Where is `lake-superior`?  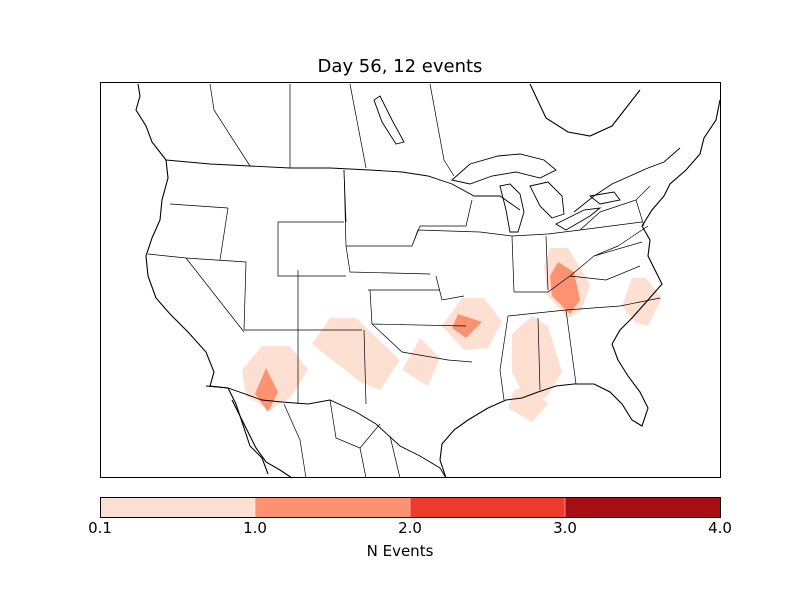 lake-superior is located at coordinates (504, 169).